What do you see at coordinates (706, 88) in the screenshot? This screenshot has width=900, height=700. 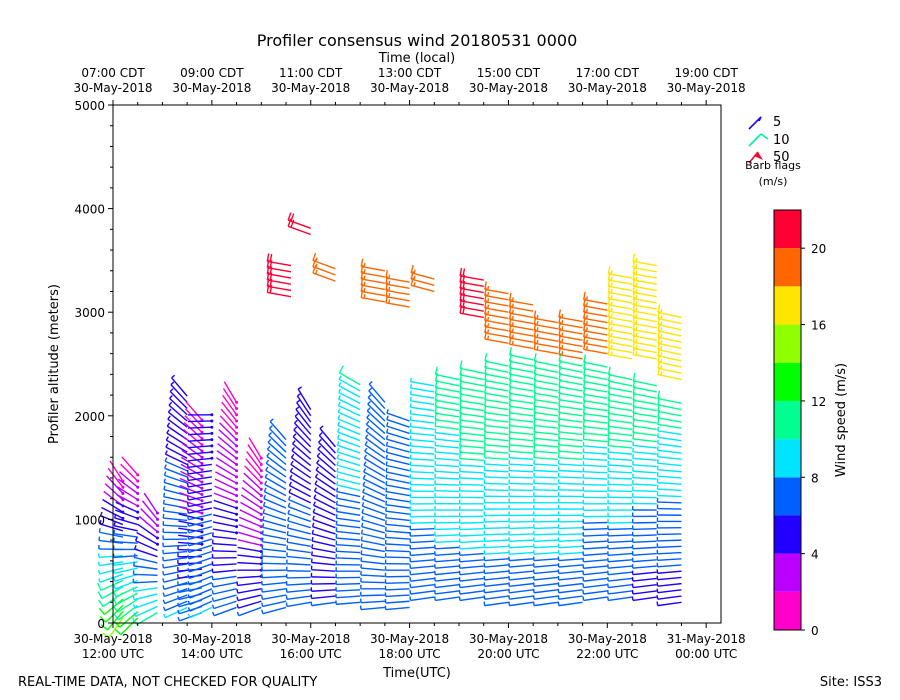 I see `x-top-tick-date-label: 30-May-2018` at bounding box center [706, 88].